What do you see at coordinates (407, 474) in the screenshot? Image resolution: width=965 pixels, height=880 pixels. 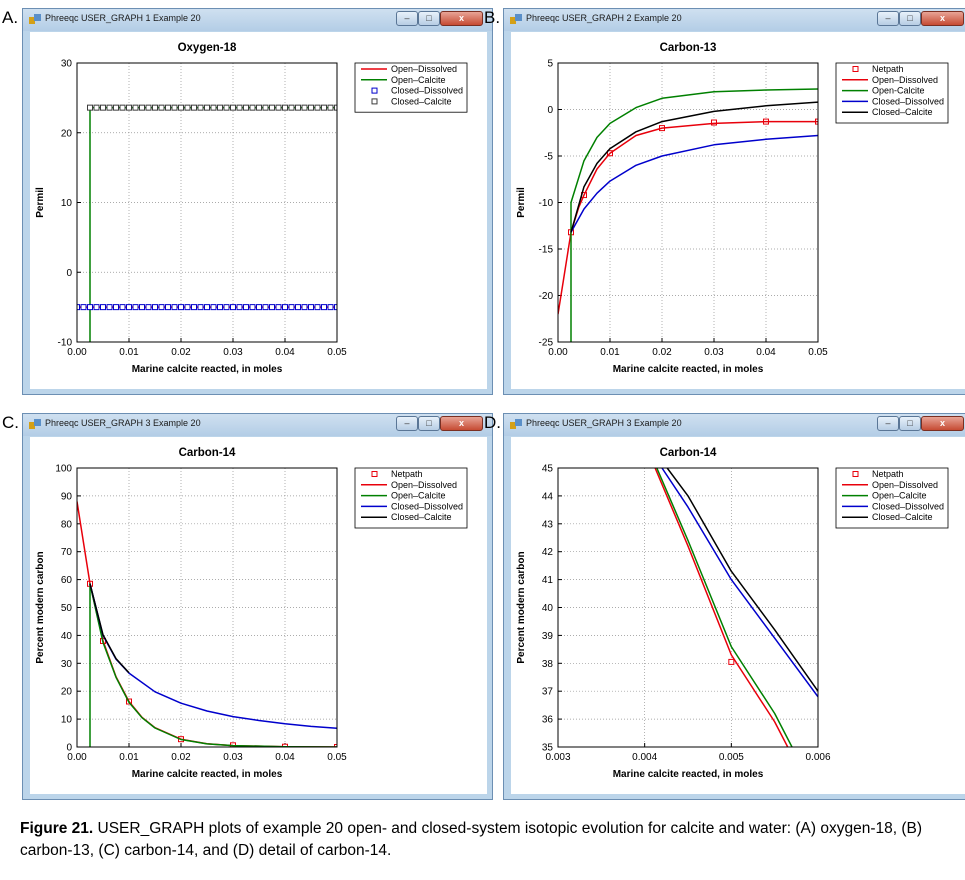 I see `legend-label: Netpath` at bounding box center [407, 474].